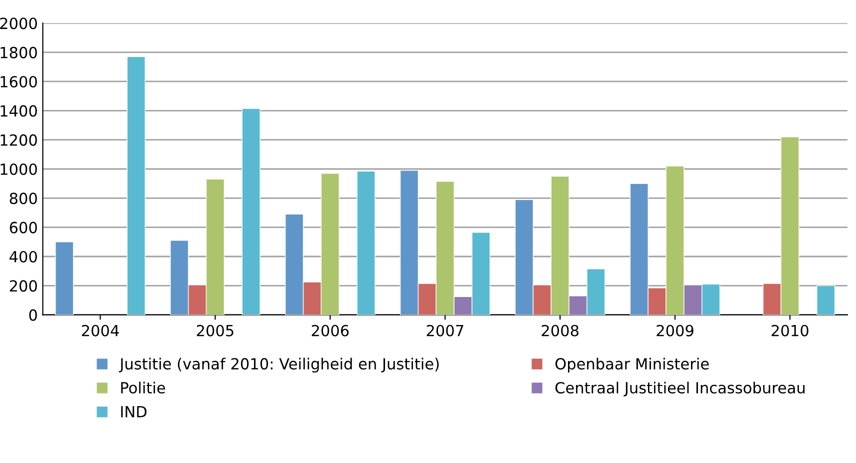 This screenshot has height=463, width=856. Describe the element at coordinates (18, 82) in the screenshot. I see `y-tick-label: 1600` at that location.